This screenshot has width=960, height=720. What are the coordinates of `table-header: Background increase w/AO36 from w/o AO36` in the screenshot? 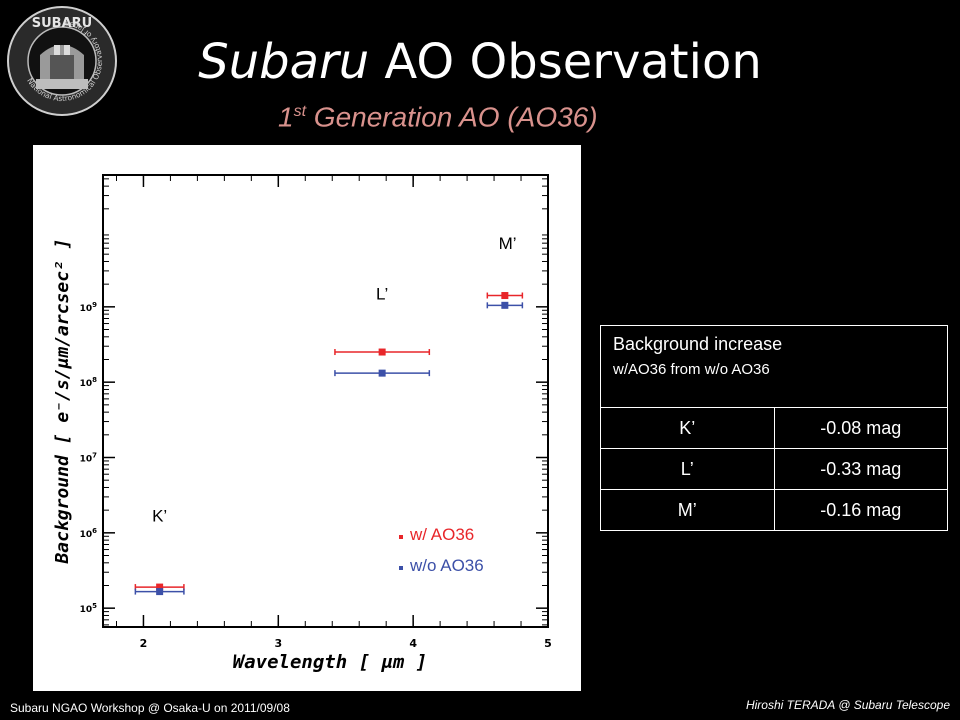 It's located at (774, 366).